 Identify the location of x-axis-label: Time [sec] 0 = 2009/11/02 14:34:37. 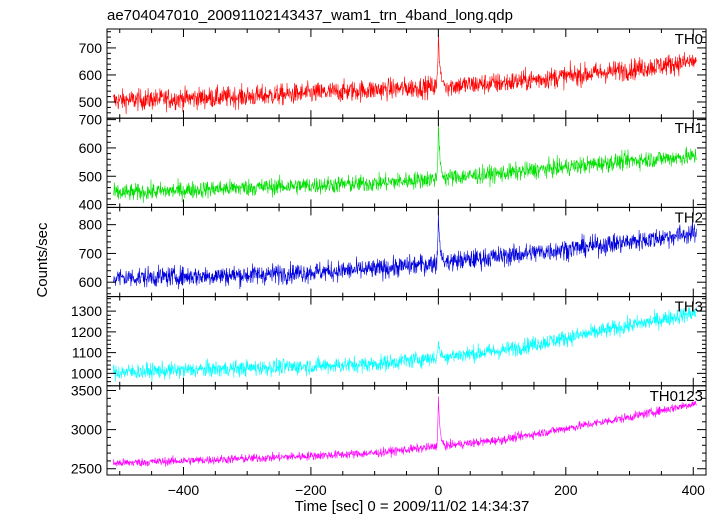
(412, 506).